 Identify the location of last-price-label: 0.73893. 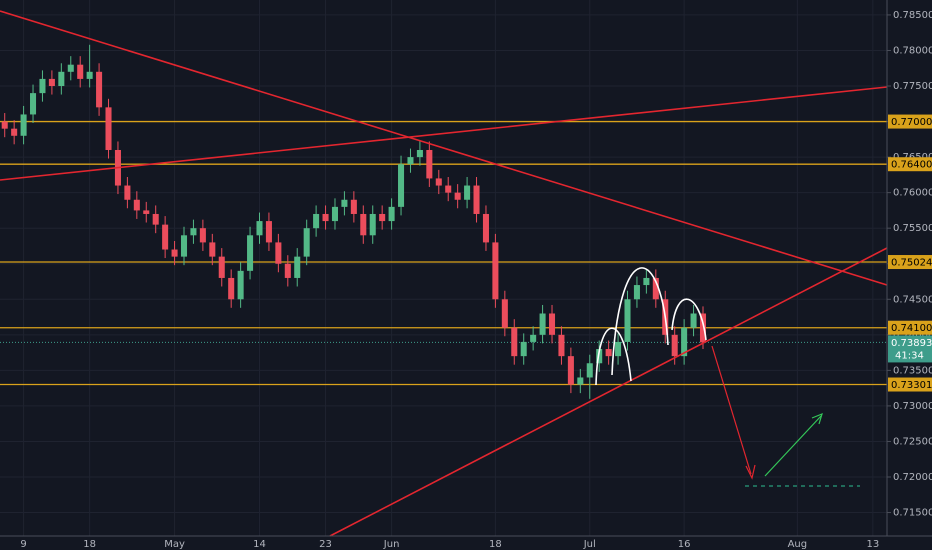
(911, 343).